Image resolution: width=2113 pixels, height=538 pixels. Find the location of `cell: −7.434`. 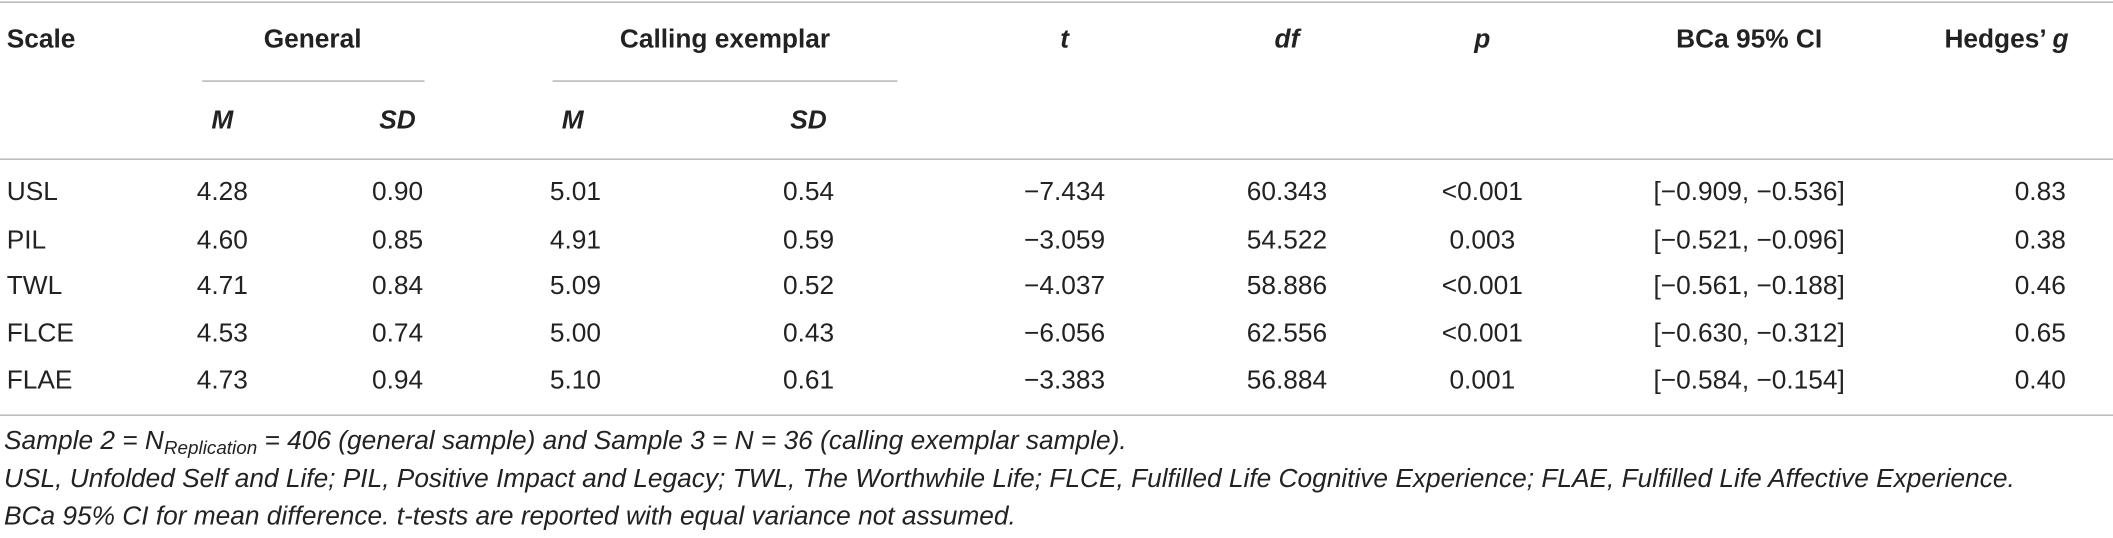

cell: −7.434 is located at coordinates (1064, 191).